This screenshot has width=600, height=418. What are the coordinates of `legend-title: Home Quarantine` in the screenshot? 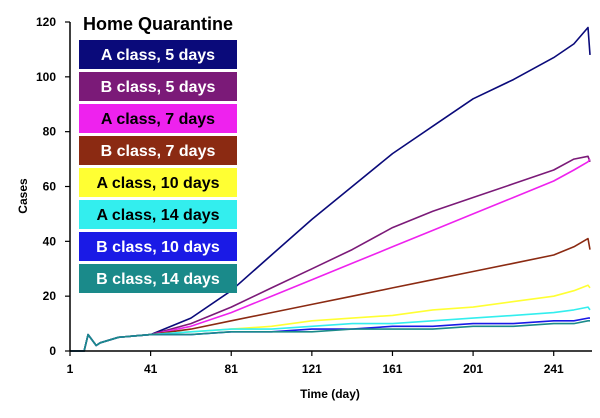 It's located at (158, 24).